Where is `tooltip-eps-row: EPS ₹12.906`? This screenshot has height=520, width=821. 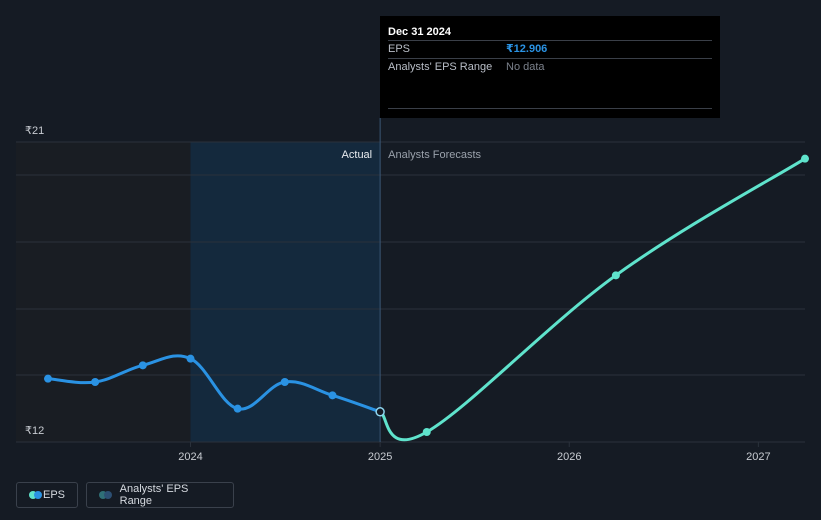 tooltip-eps-row: EPS ₹12.906 is located at coordinates (550, 49).